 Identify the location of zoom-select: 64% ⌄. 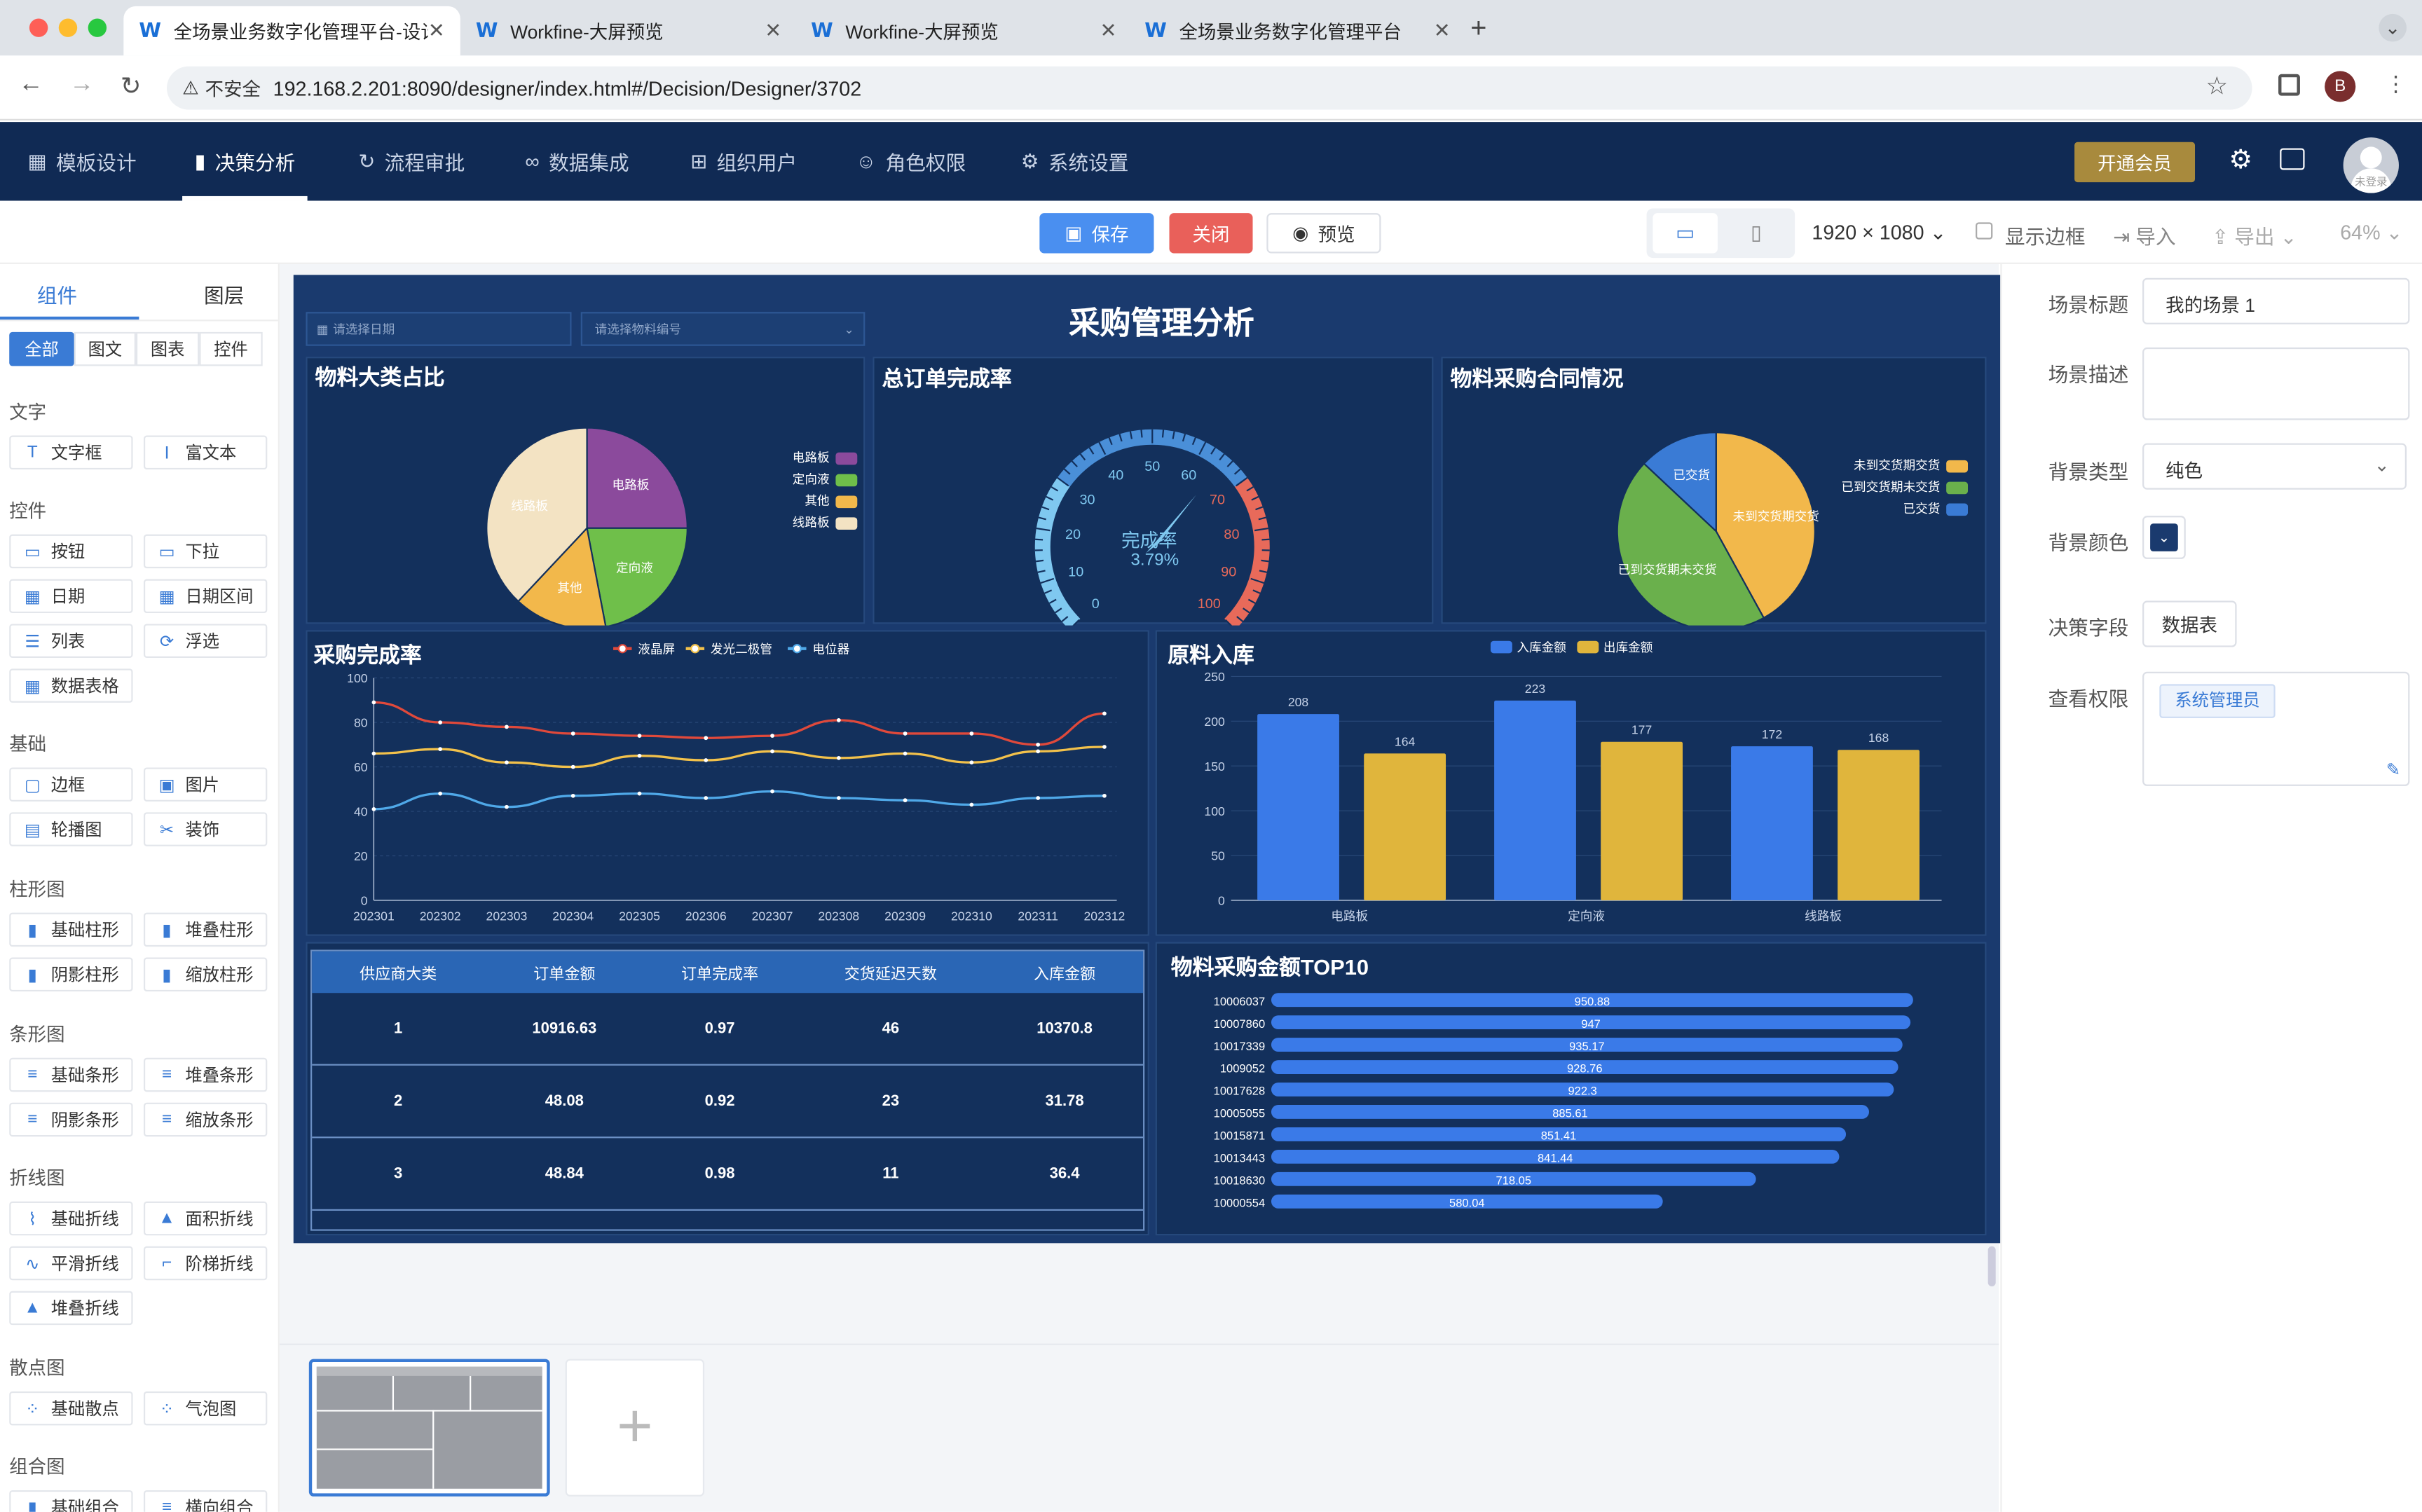
(2371, 233).